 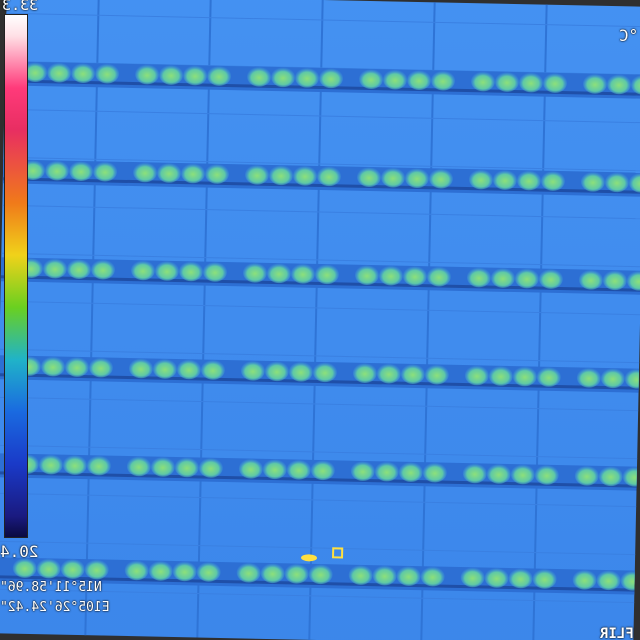 I want to click on gps-longitude: E105°26'24.42", so click(x=55, y=607).